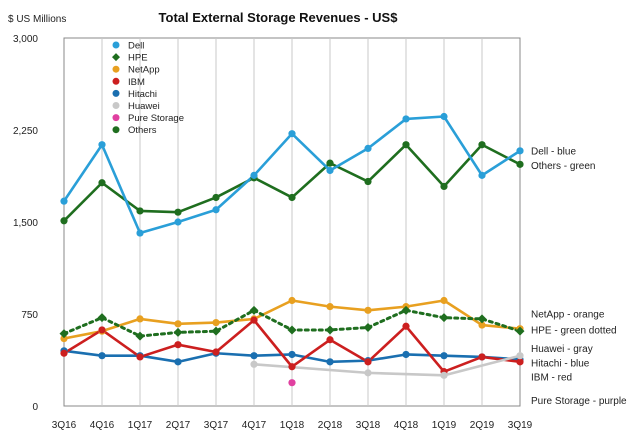  Describe the element at coordinates (292, 425) in the screenshot. I see `x-tick-label: 1Q18` at that location.